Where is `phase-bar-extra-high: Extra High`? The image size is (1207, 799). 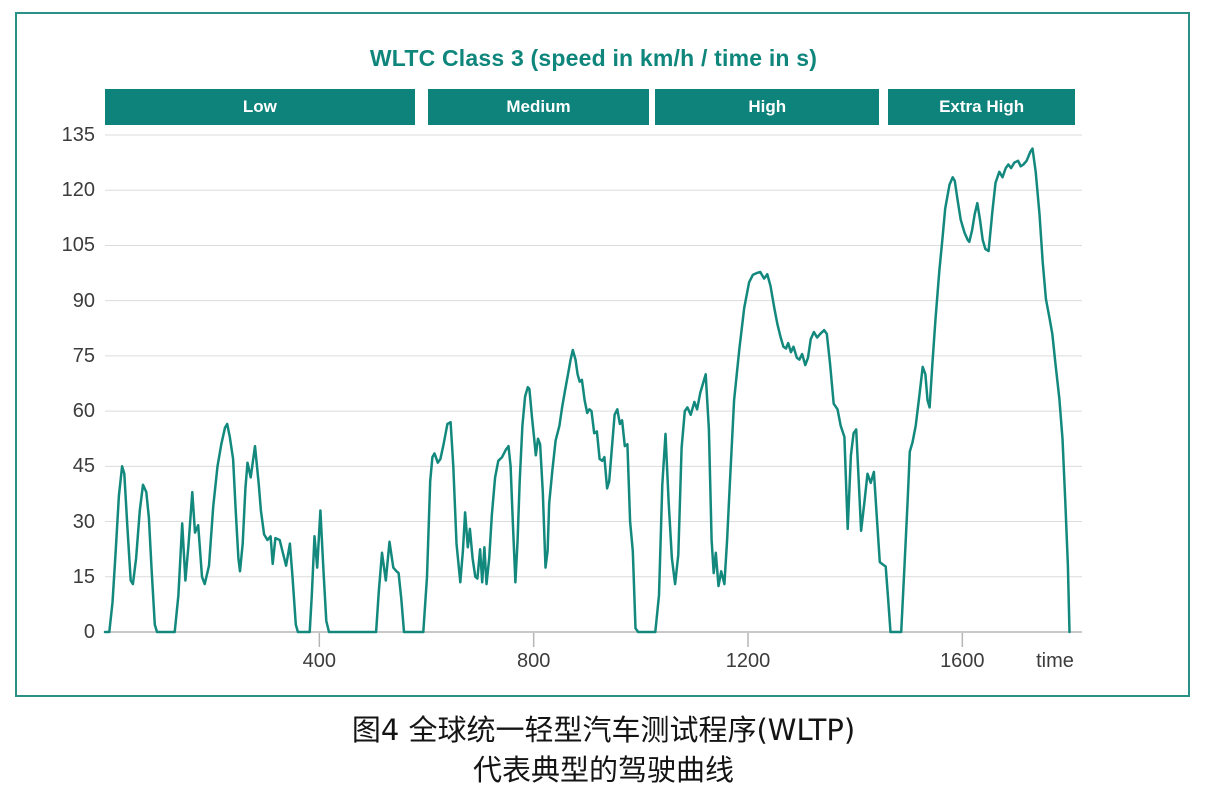
phase-bar-extra-high: Extra High is located at coordinates (981, 107).